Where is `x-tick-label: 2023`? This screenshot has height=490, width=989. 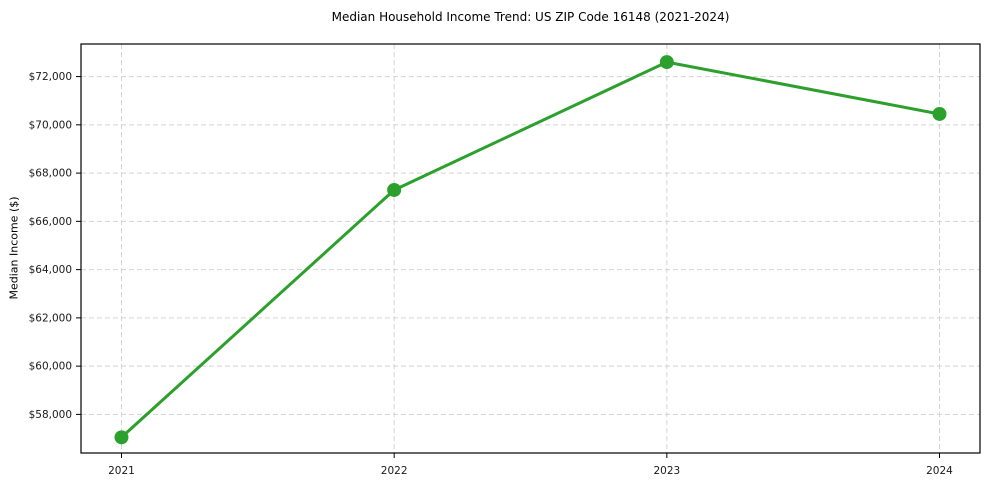 x-tick-label: 2023 is located at coordinates (666, 471).